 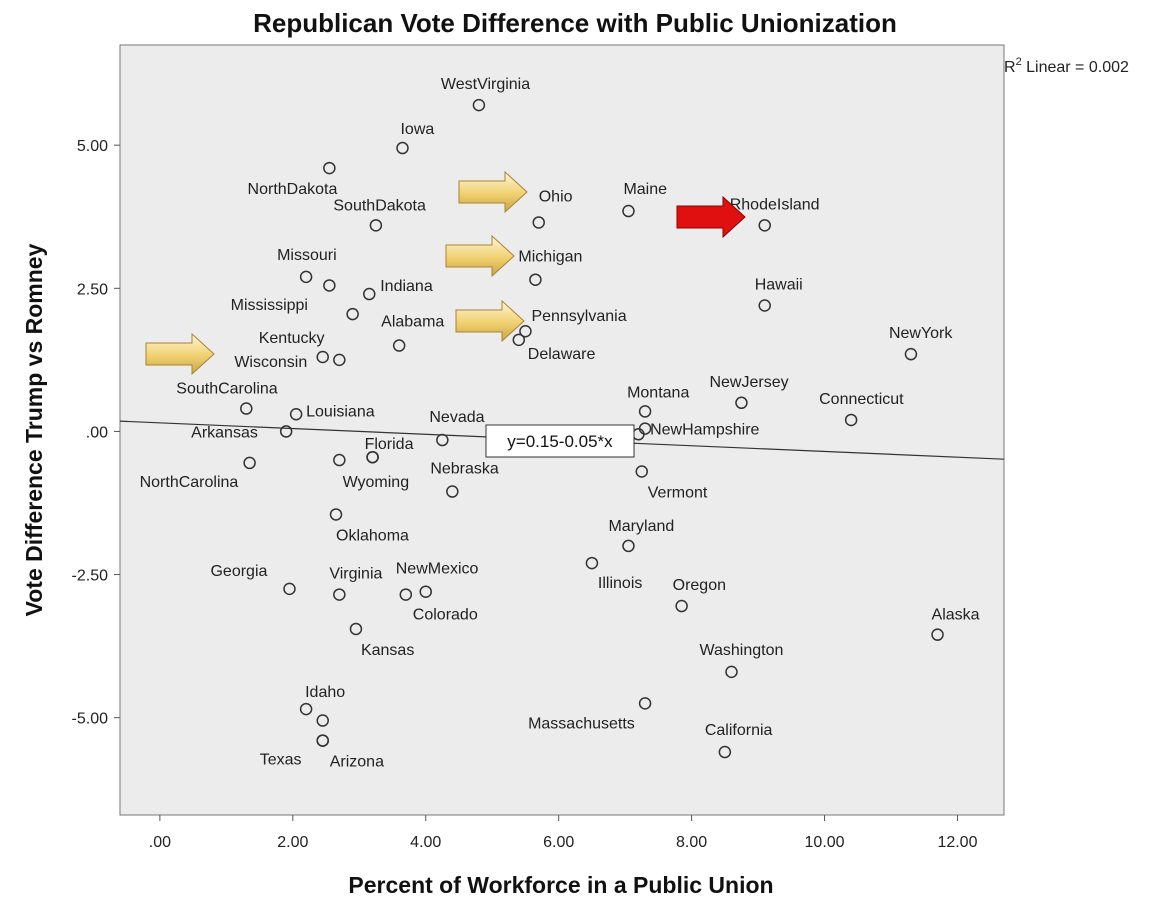 I want to click on x-tick-label: .00, so click(x=160, y=842).